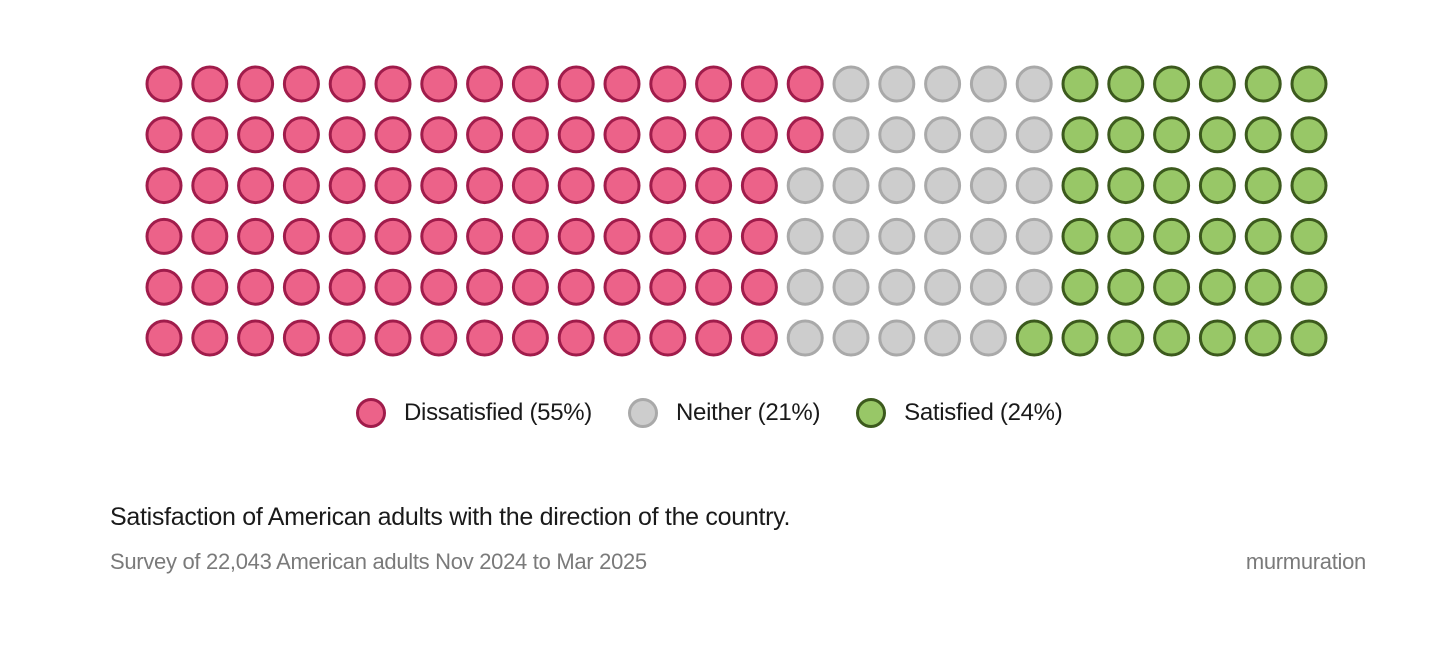  What do you see at coordinates (748, 412) in the screenshot?
I see `legend-label-neither: Neither (21%)` at bounding box center [748, 412].